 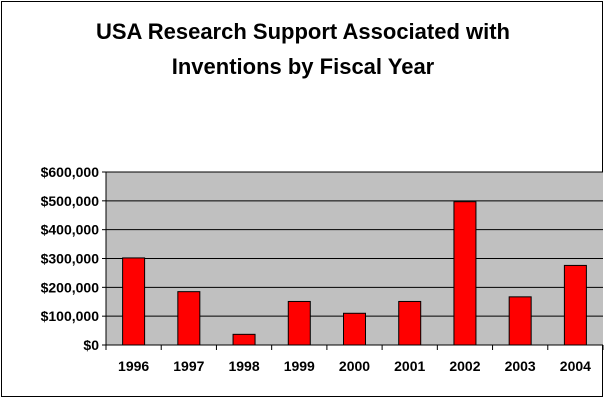 I want to click on x-tick-label: 1999, so click(x=299, y=366).